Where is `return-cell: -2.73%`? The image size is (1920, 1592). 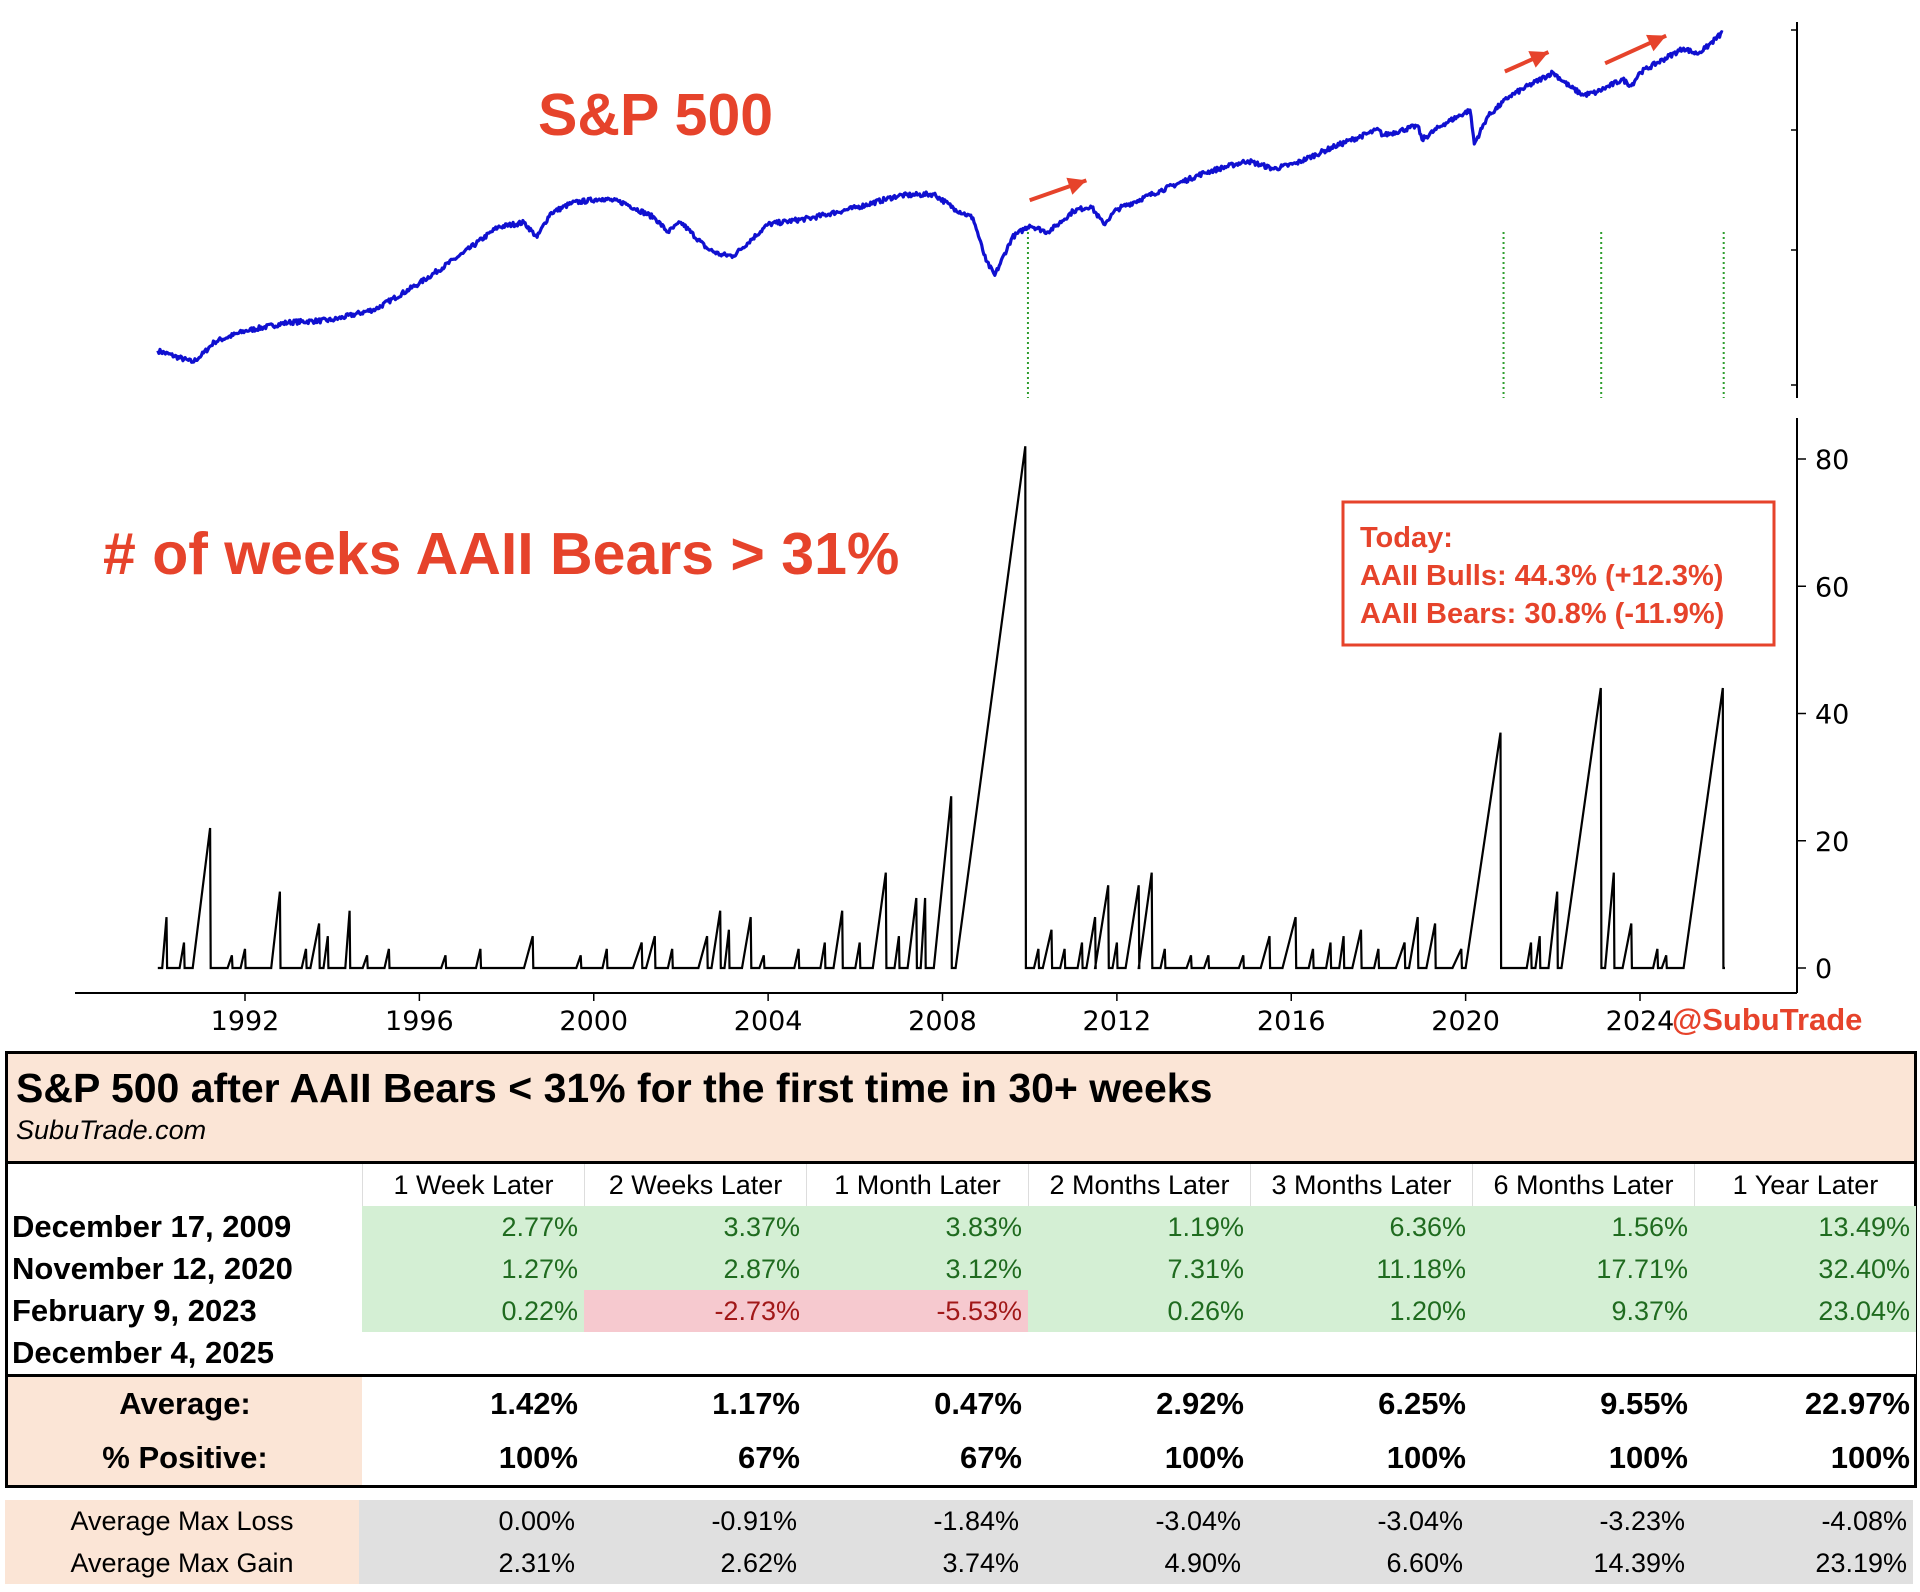
return-cell: -2.73% is located at coordinates (695, 1311).